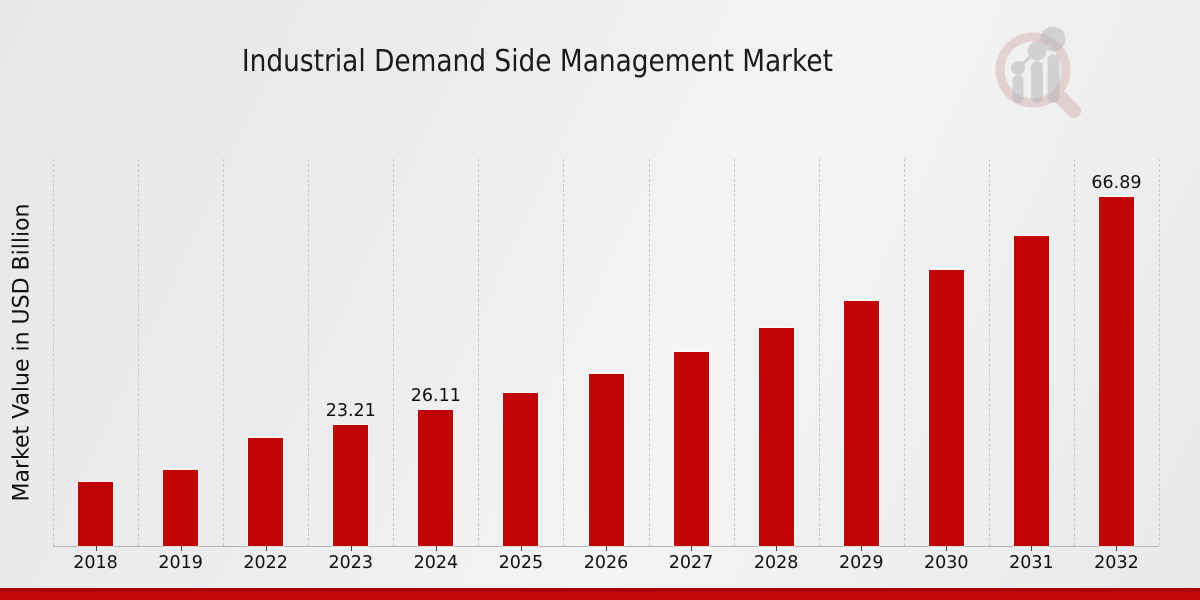 This screenshot has width=1200, height=600. What do you see at coordinates (776, 563) in the screenshot?
I see `x-axis-label-2028: 2028` at bounding box center [776, 563].